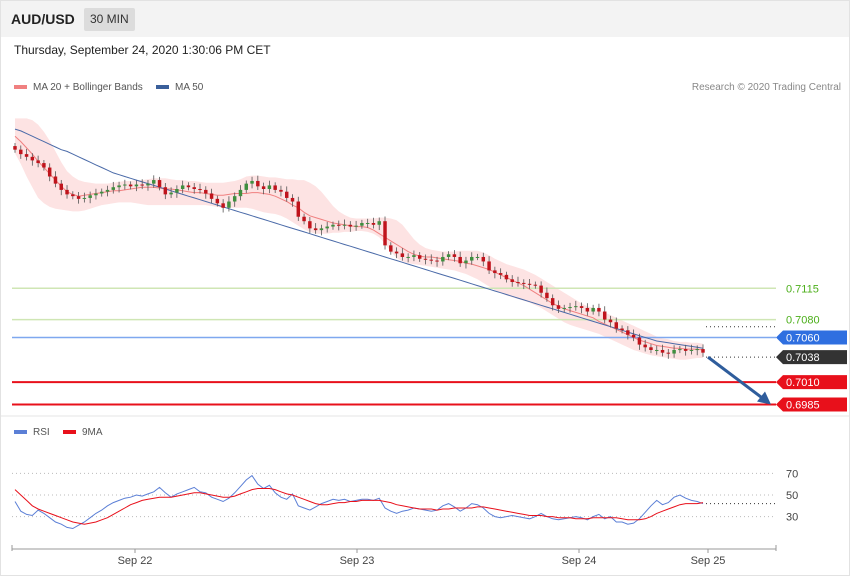  I want to click on credit-text: Research © 2020 Trading Central, so click(766, 87).